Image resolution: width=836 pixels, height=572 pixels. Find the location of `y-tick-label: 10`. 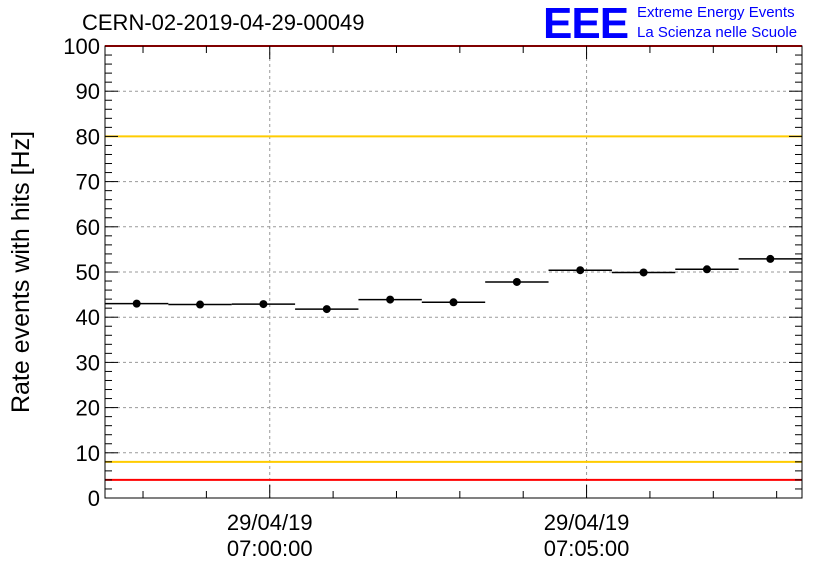

y-tick-label: 10 is located at coordinates (88, 453).